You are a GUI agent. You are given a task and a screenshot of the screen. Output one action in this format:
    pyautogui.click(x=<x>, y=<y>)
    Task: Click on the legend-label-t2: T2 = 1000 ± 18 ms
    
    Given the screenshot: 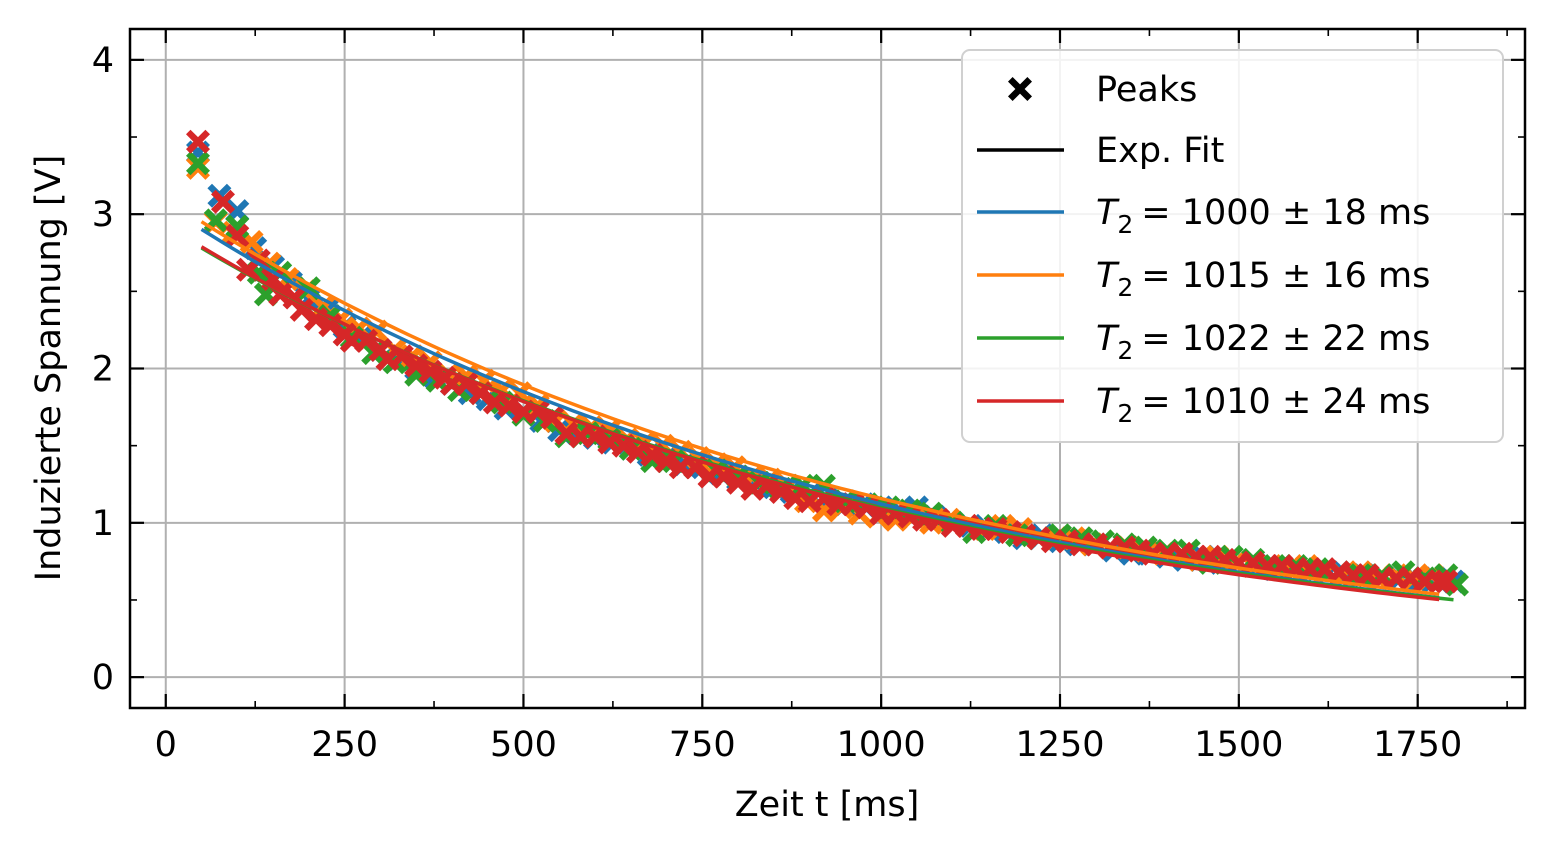 What is the action you would take?
    pyautogui.click(x=1263, y=216)
    